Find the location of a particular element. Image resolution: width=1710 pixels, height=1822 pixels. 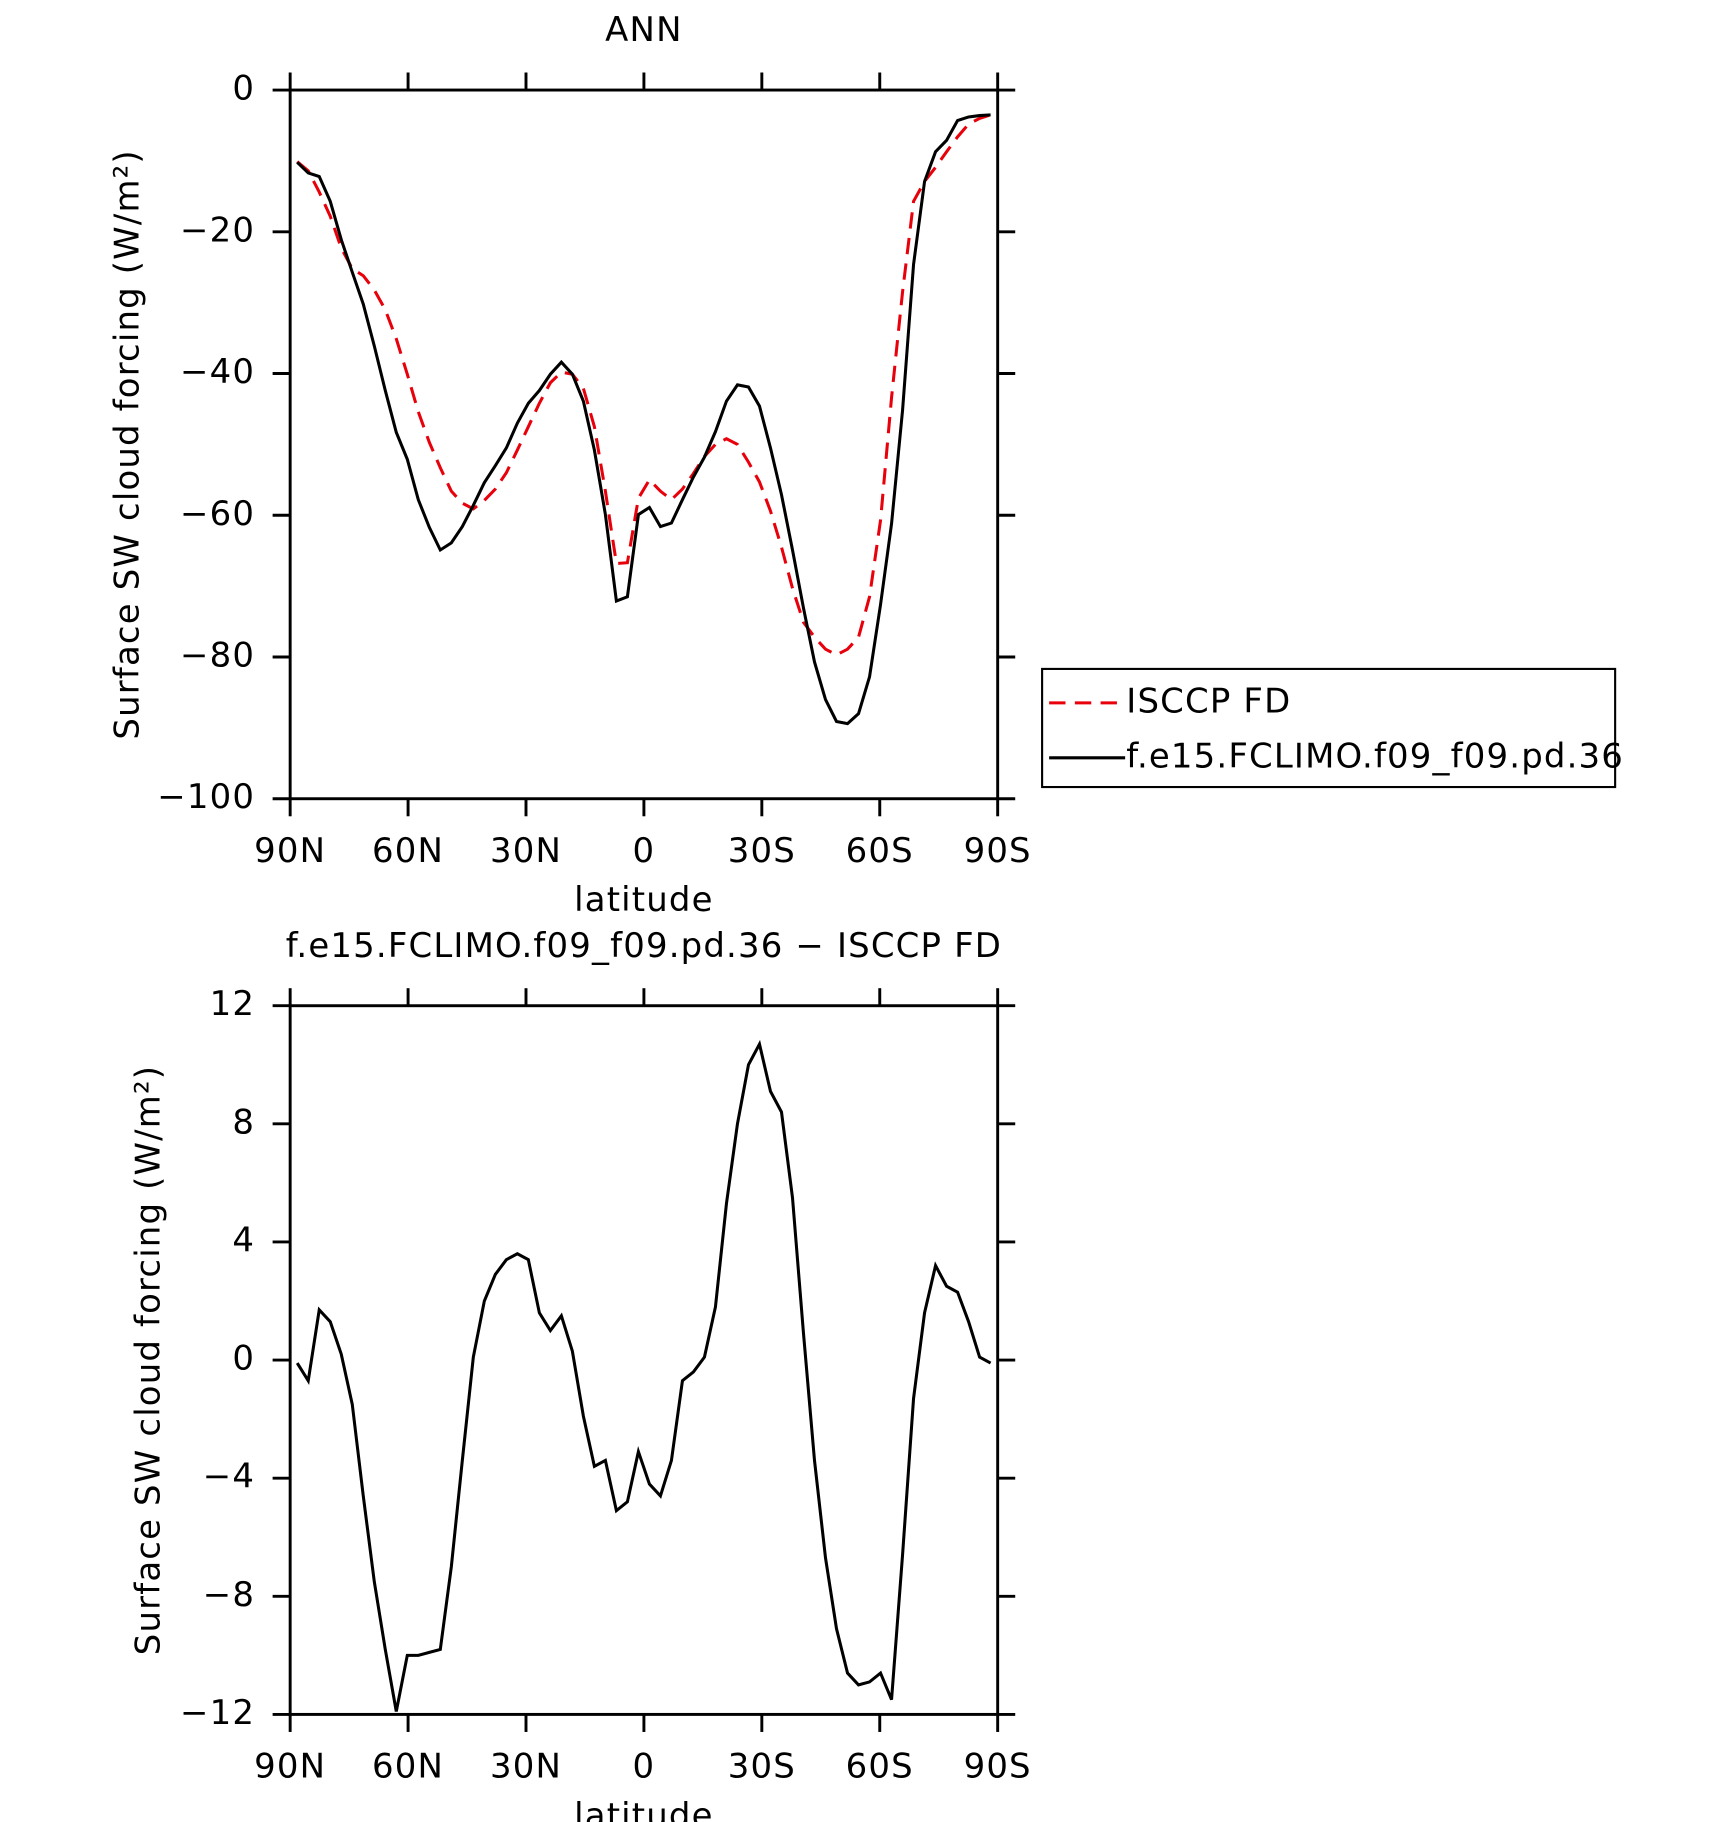

y-tick-label: −80 is located at coordinates (217, 654).